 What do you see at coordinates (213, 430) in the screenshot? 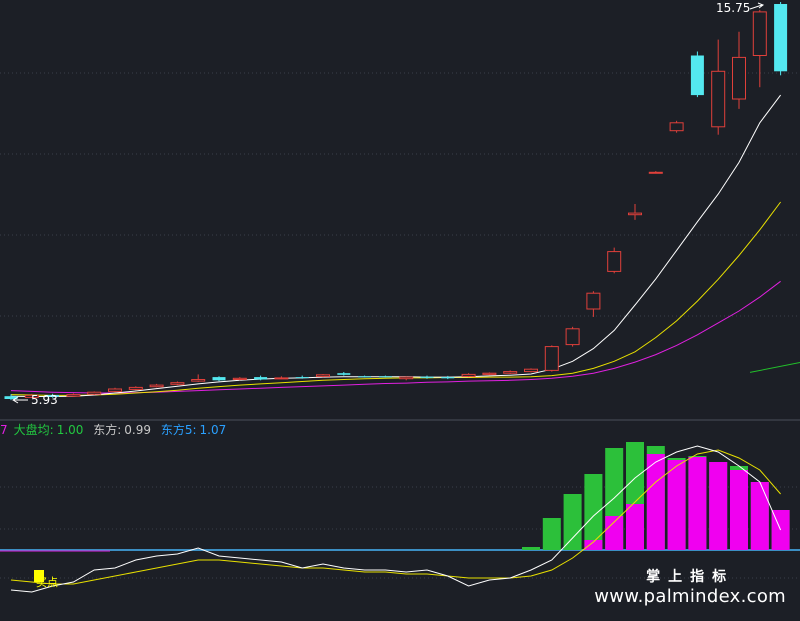
I see `legend-dongfang5-value: 1.07` at bounding box center [213, 430].